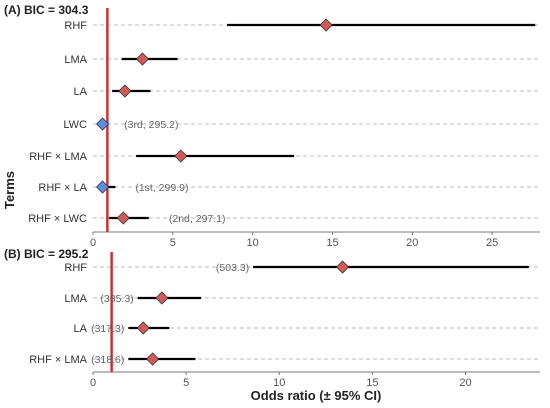  I want to click on y-axis-title: Terms, so click(9, 190).